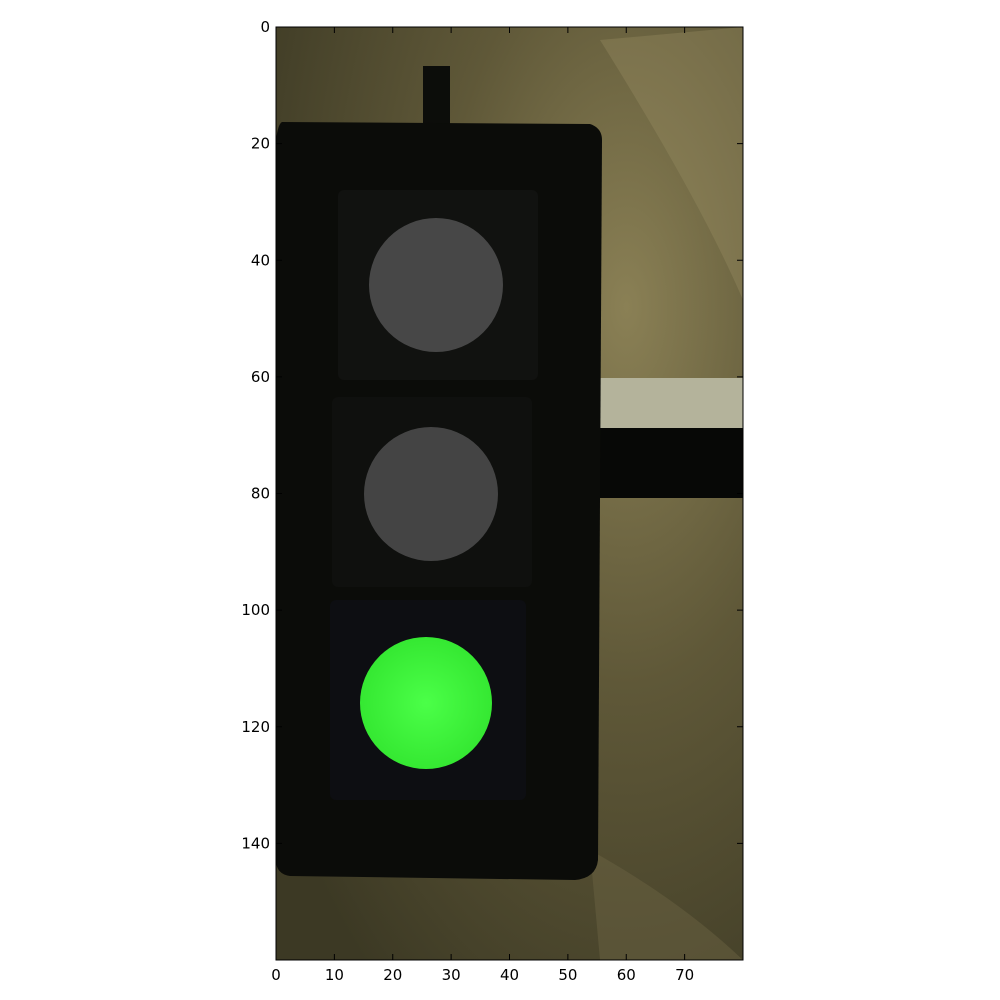 The width and height of the screenshot is (1000, 1000). What do you see at coordinates (260, 260) in the screenshot?
I see `y-tick-label: 40` at bounding box center [260, 260].